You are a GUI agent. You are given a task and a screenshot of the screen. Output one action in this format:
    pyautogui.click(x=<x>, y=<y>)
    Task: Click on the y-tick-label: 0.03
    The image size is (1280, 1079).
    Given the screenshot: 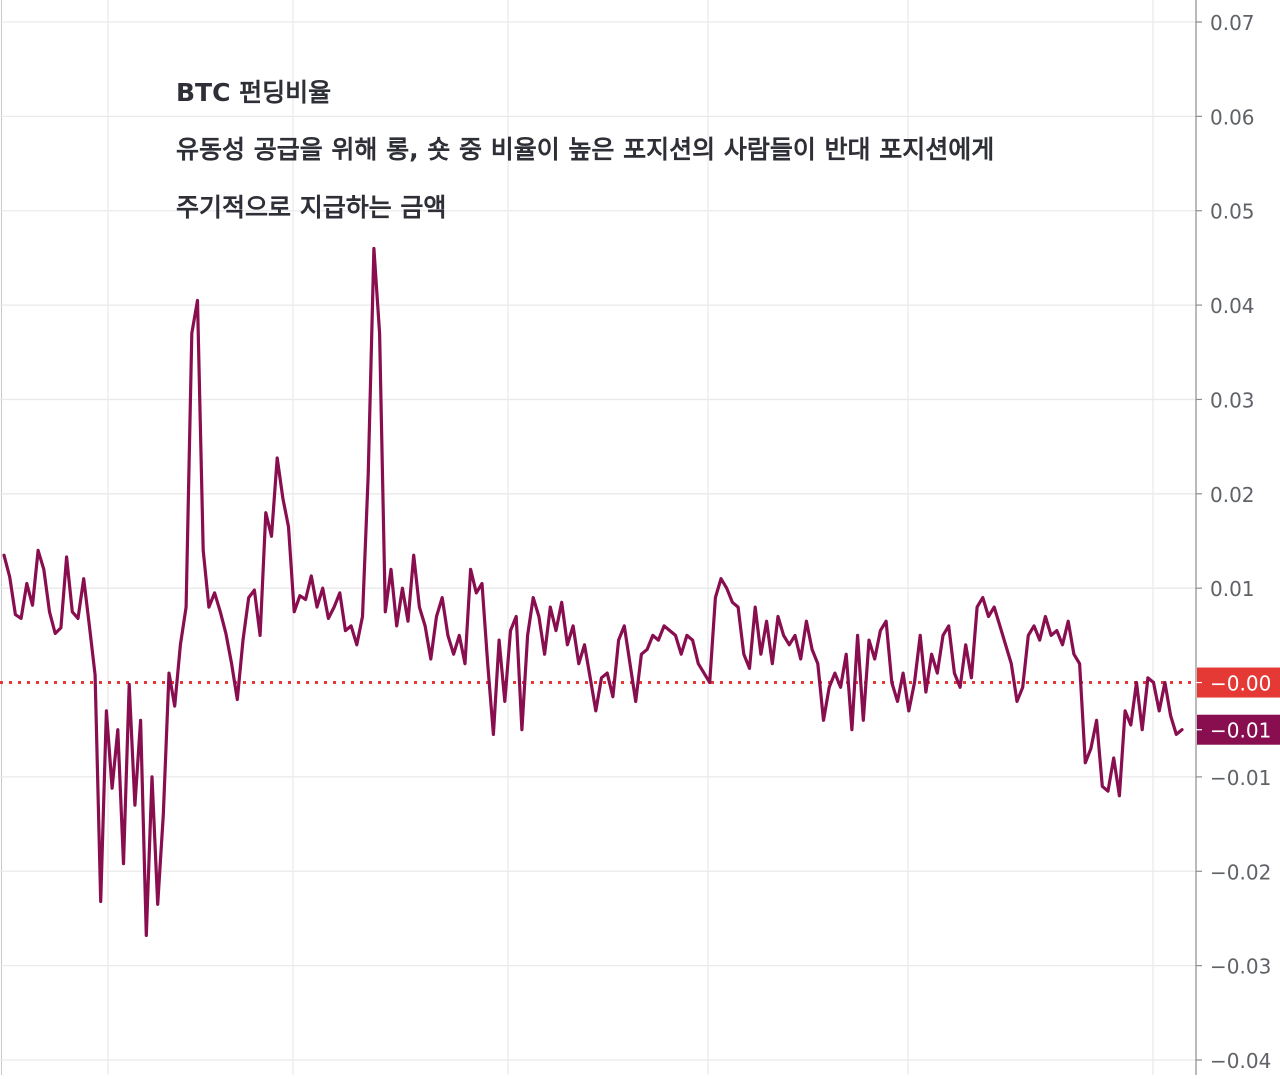 What is the action you would take?
    pyautogui.click(x=1232, y=400)
    